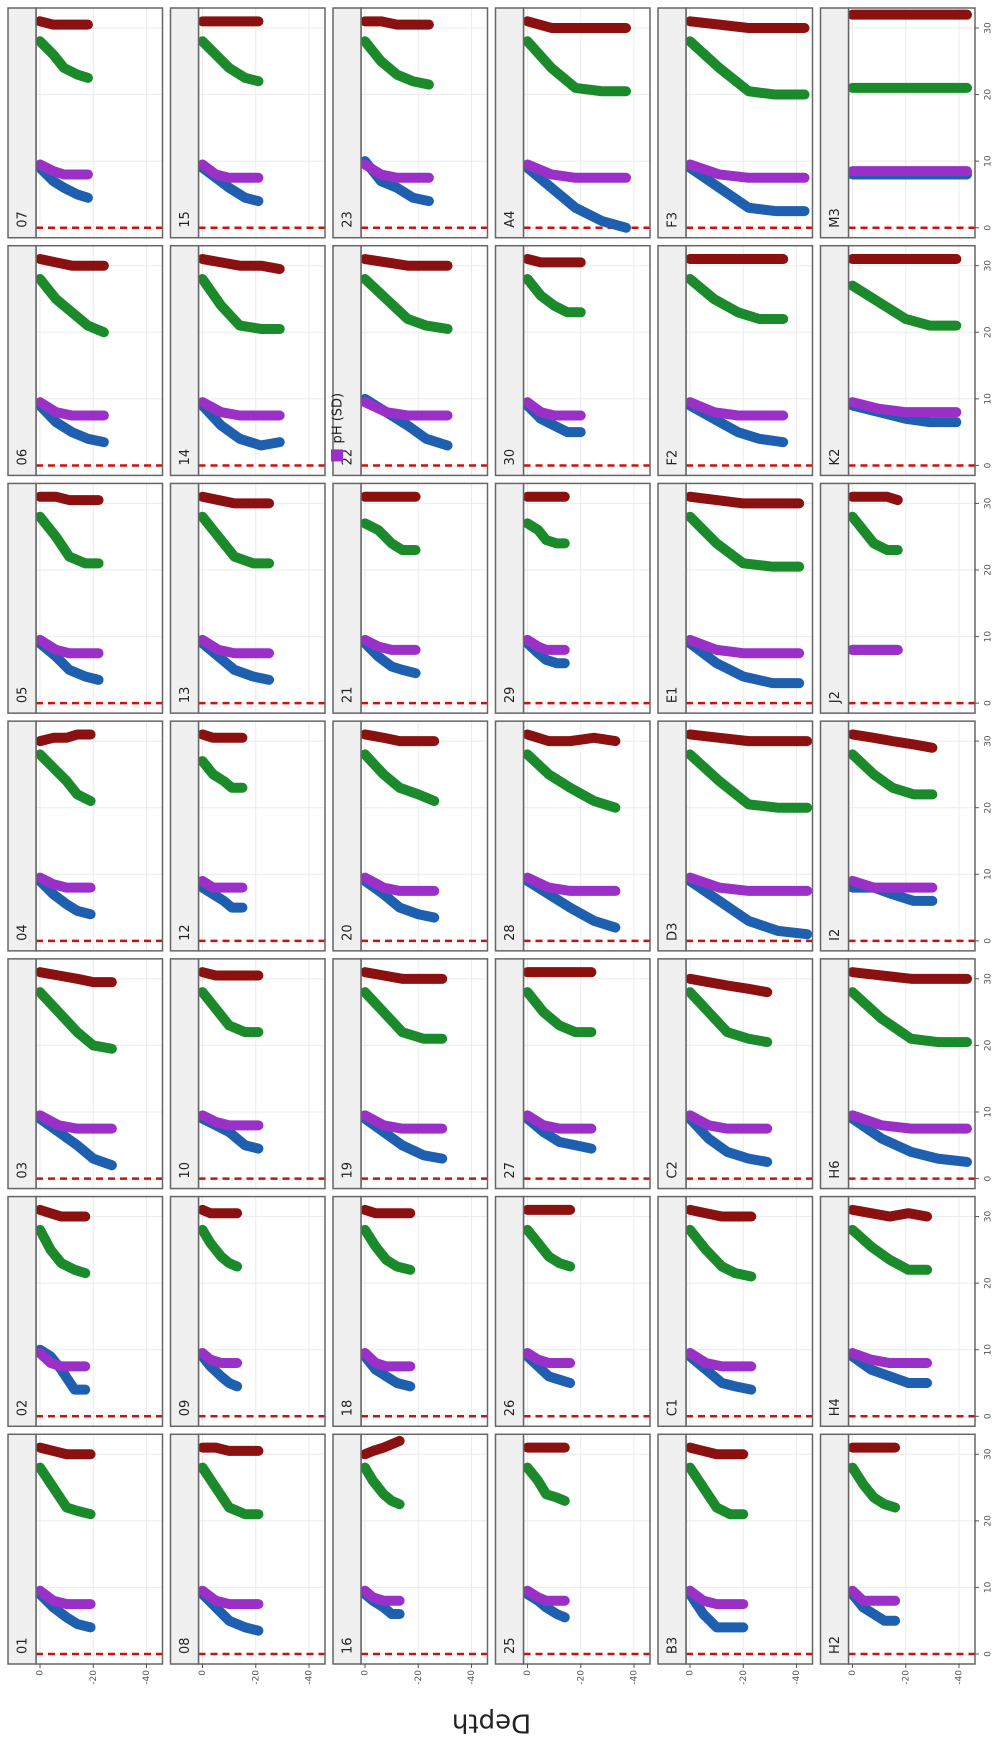 This screenshot has height=1748, width=1008. I want to click on panel: 14, so click(247, 360).